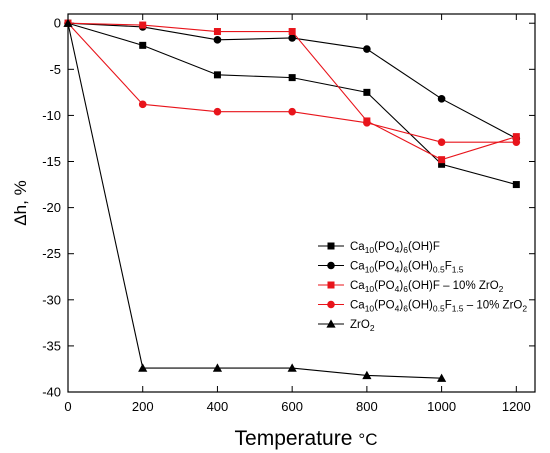  Describe the element at coordinates (51, 299) in the screenshot. I see `y-tick-label: -30` at that location.